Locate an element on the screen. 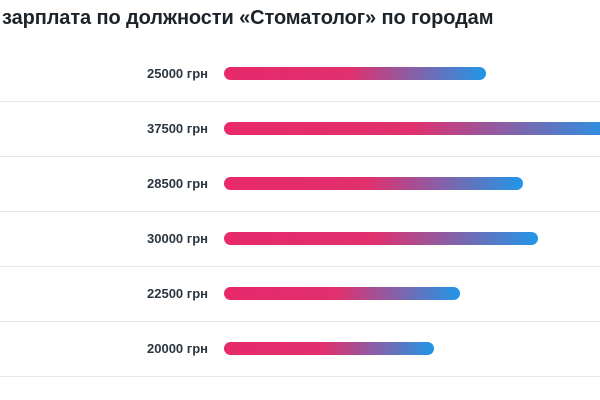 The image size is (600, 400). bar-row: 25000 грн is located at coordinates (300, 74).